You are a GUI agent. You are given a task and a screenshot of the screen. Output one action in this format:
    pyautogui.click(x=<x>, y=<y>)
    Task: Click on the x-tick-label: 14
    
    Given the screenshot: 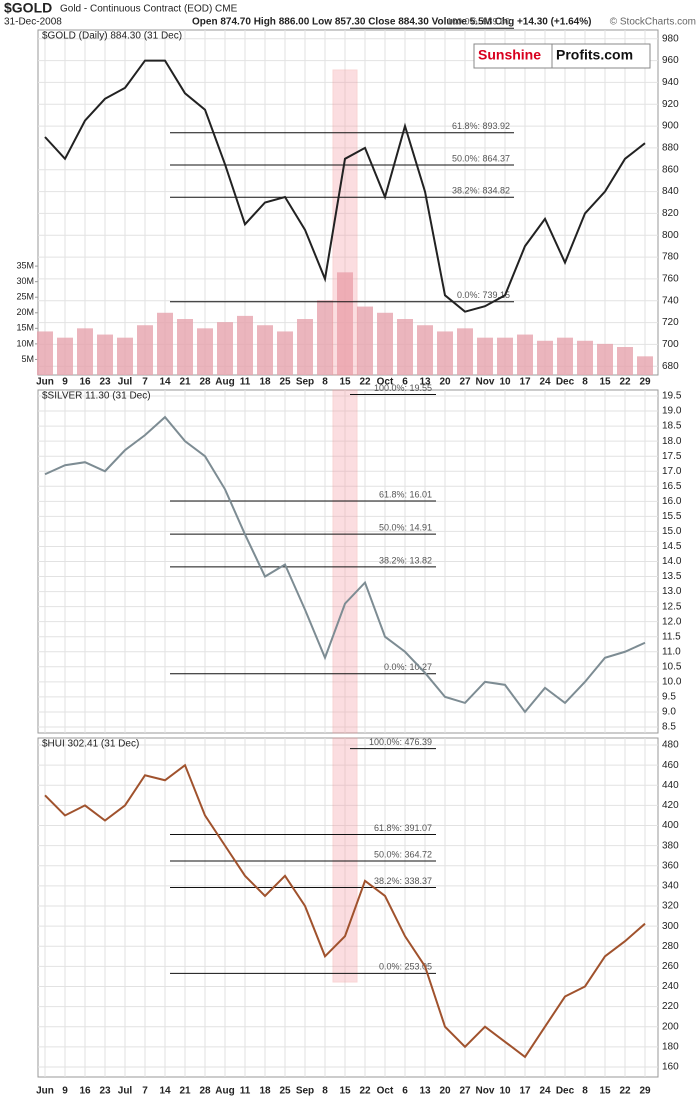 What is the action you would take?
    pyautogui.click(x=165, y=382)
    